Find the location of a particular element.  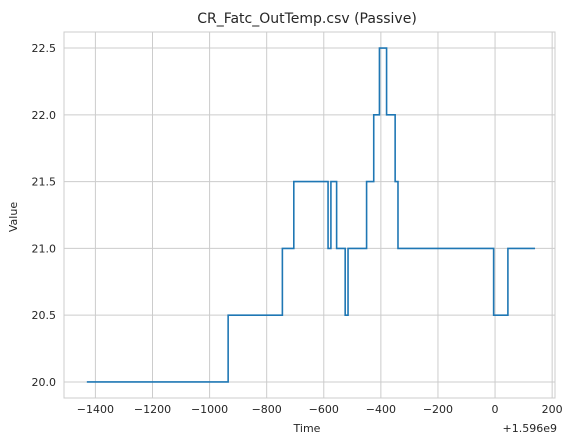

x-tick-label: −1200 is located at coordinates (152, 409).